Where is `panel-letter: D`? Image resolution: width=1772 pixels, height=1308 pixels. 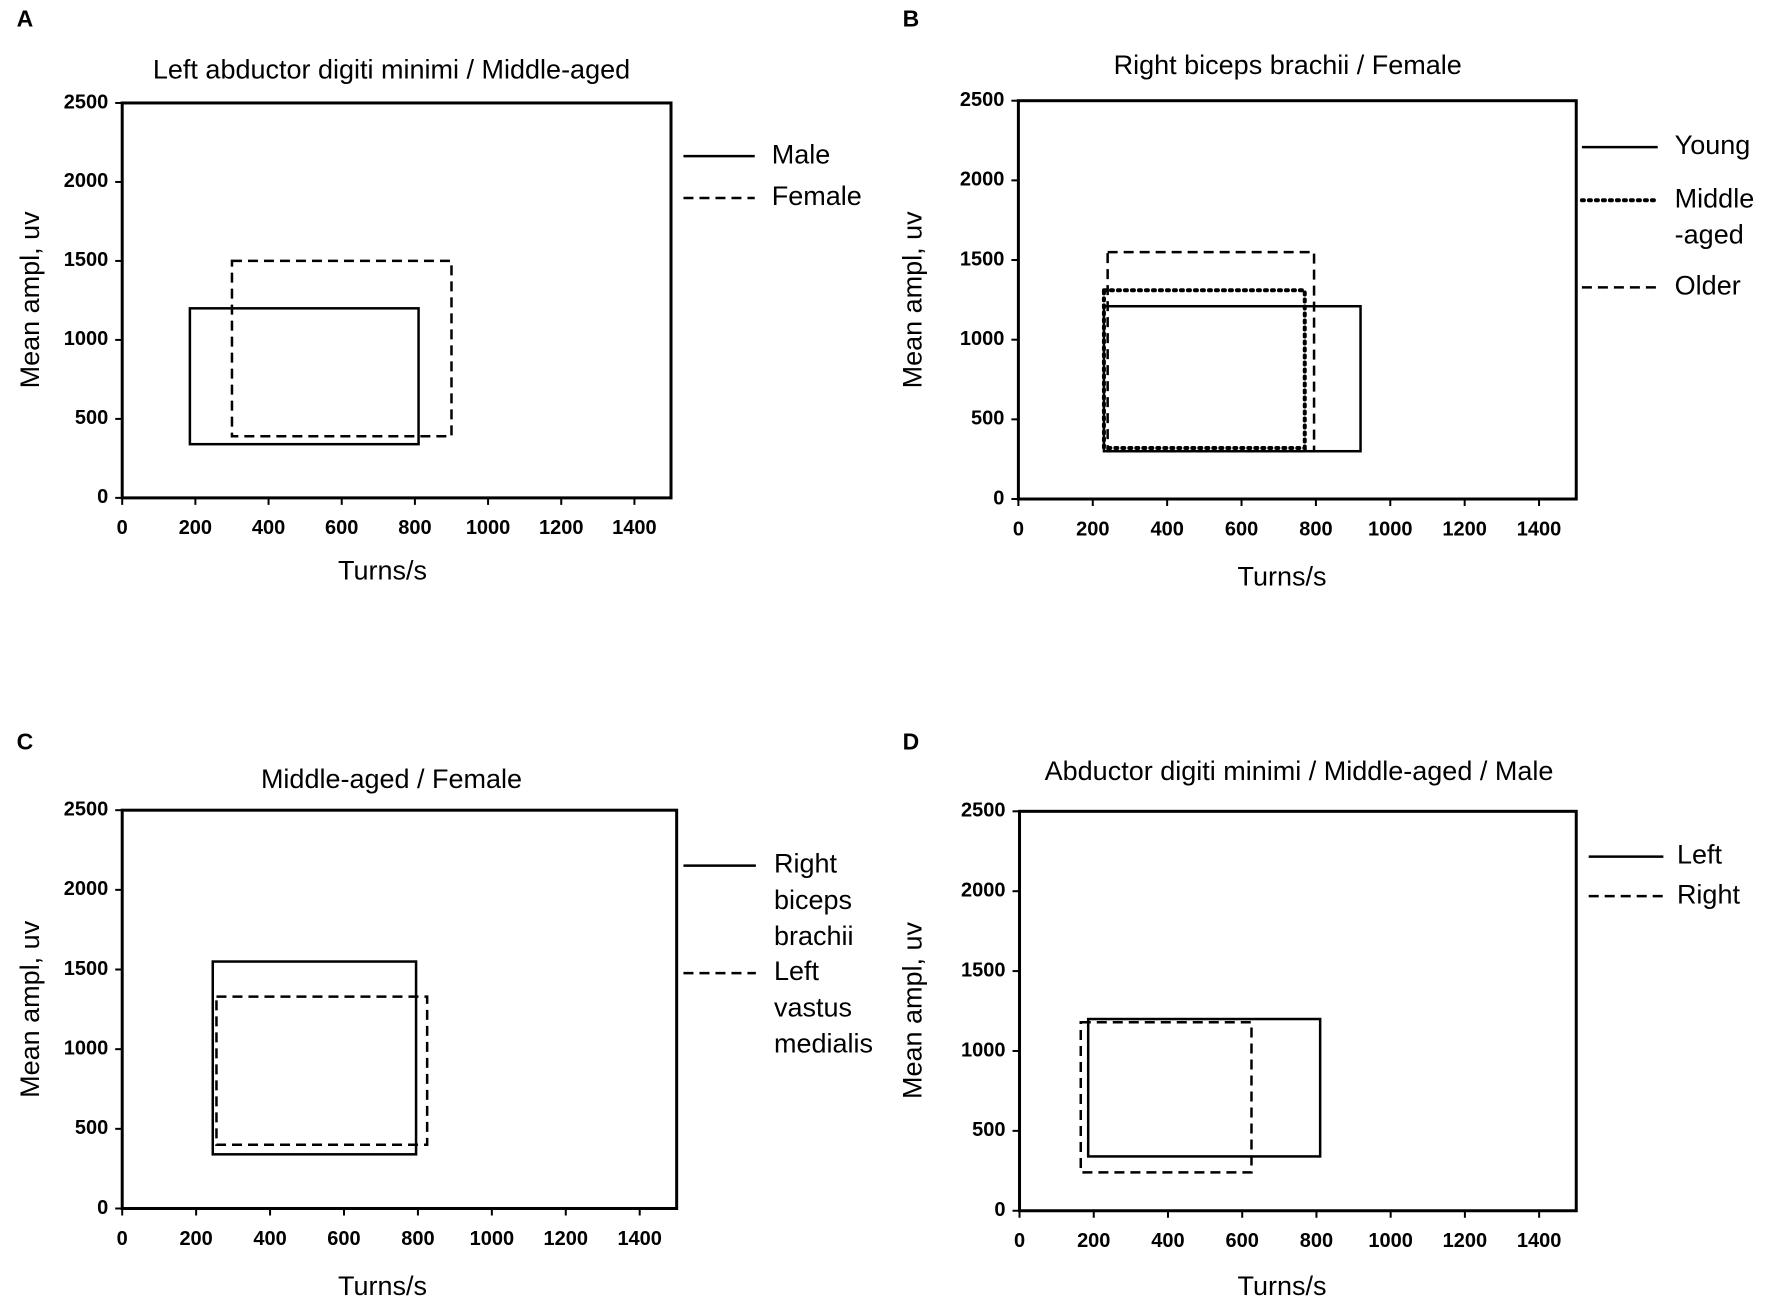 panel-letter: D is located at coordinates (911, 742).